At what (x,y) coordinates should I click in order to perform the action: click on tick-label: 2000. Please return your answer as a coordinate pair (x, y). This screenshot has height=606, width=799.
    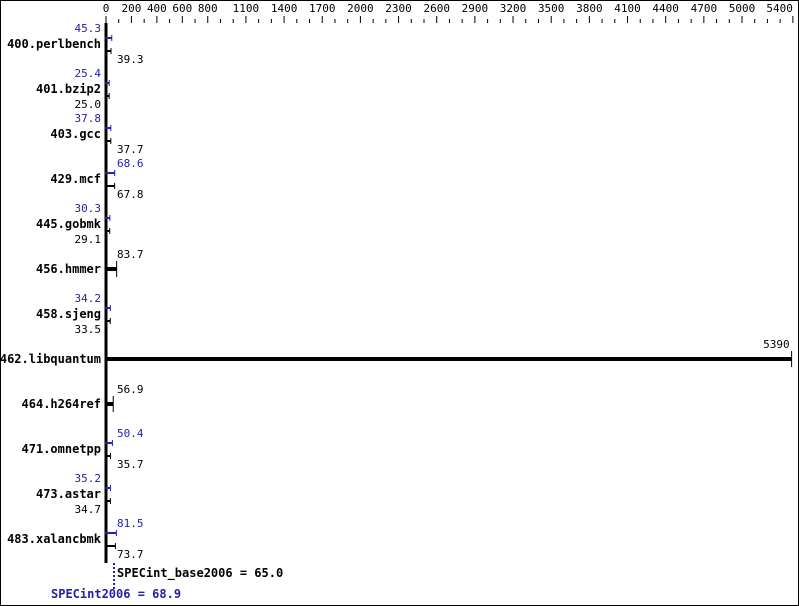
    Looking at the image, I should click on (360, 8).